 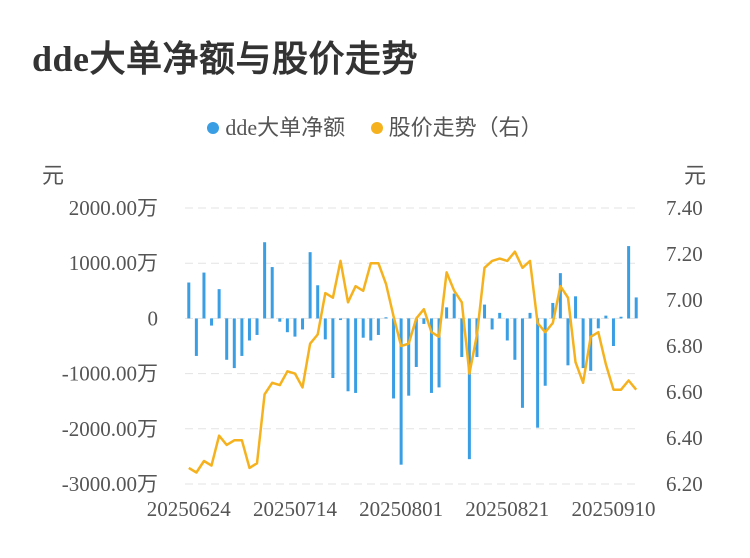 I want to click on legend-marker-dde, so click(x=213, y=127).